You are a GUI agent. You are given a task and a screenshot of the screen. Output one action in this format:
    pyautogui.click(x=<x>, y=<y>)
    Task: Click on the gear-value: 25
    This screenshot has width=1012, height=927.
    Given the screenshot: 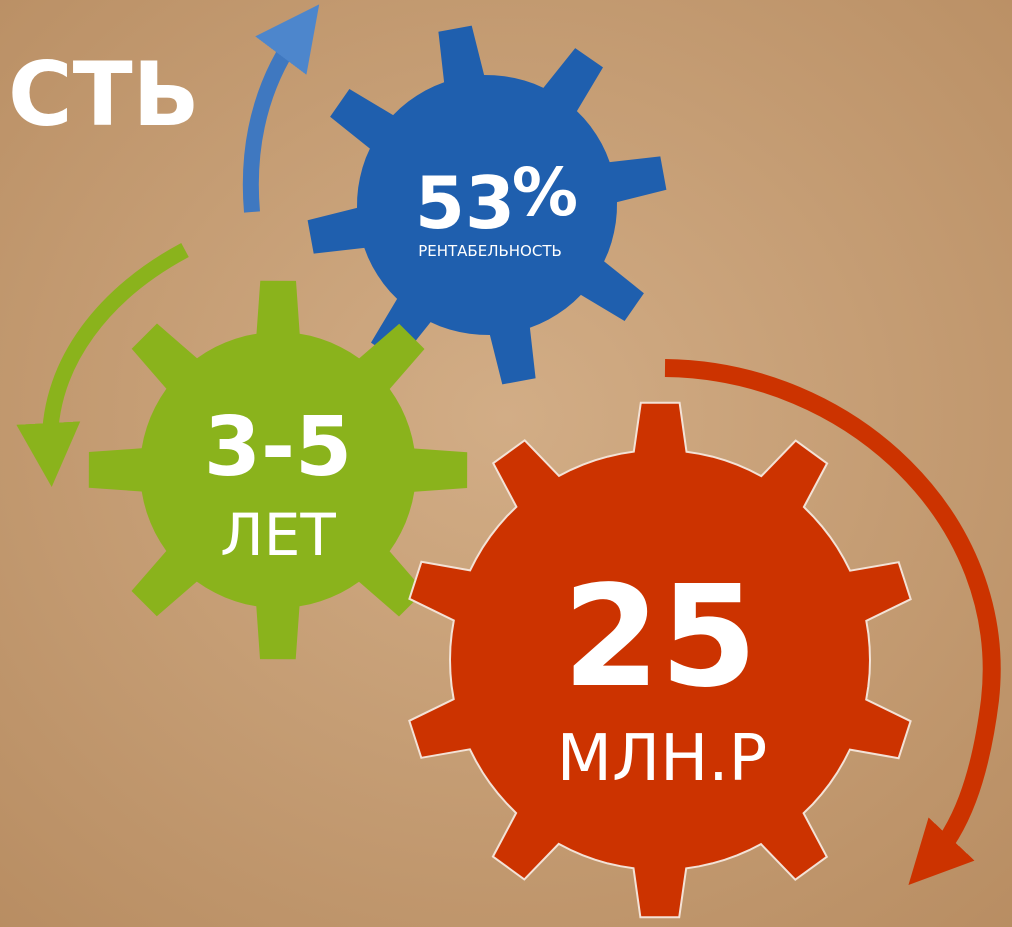 What is the action you would take?
    pyautogui.click(x=660, y=637)
    